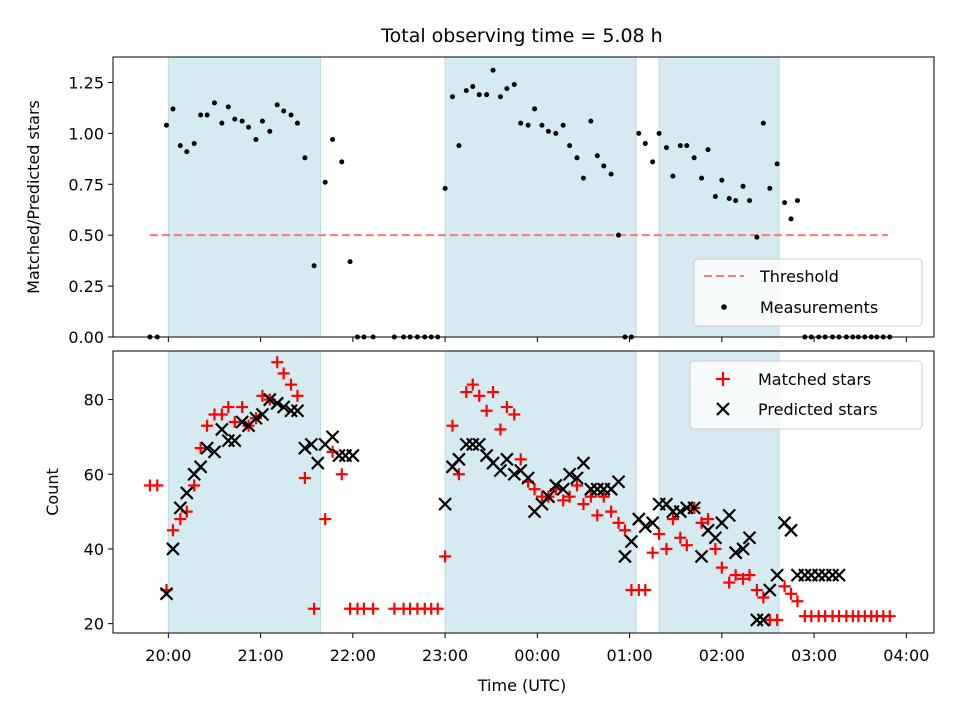 The width and height of the screenshot is (960, 720). I want to click on legend-predicted-swatch, so click(723, 409).